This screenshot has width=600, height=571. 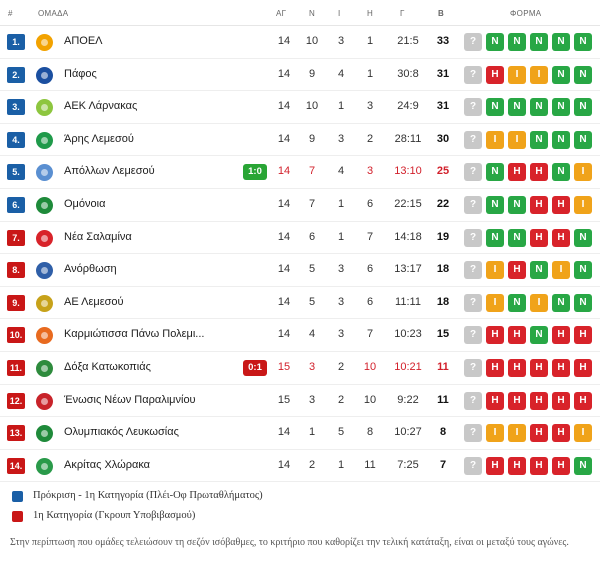 I want to click on team-name: Απόλλων Λεμεσού, so click(x=109, y=171).